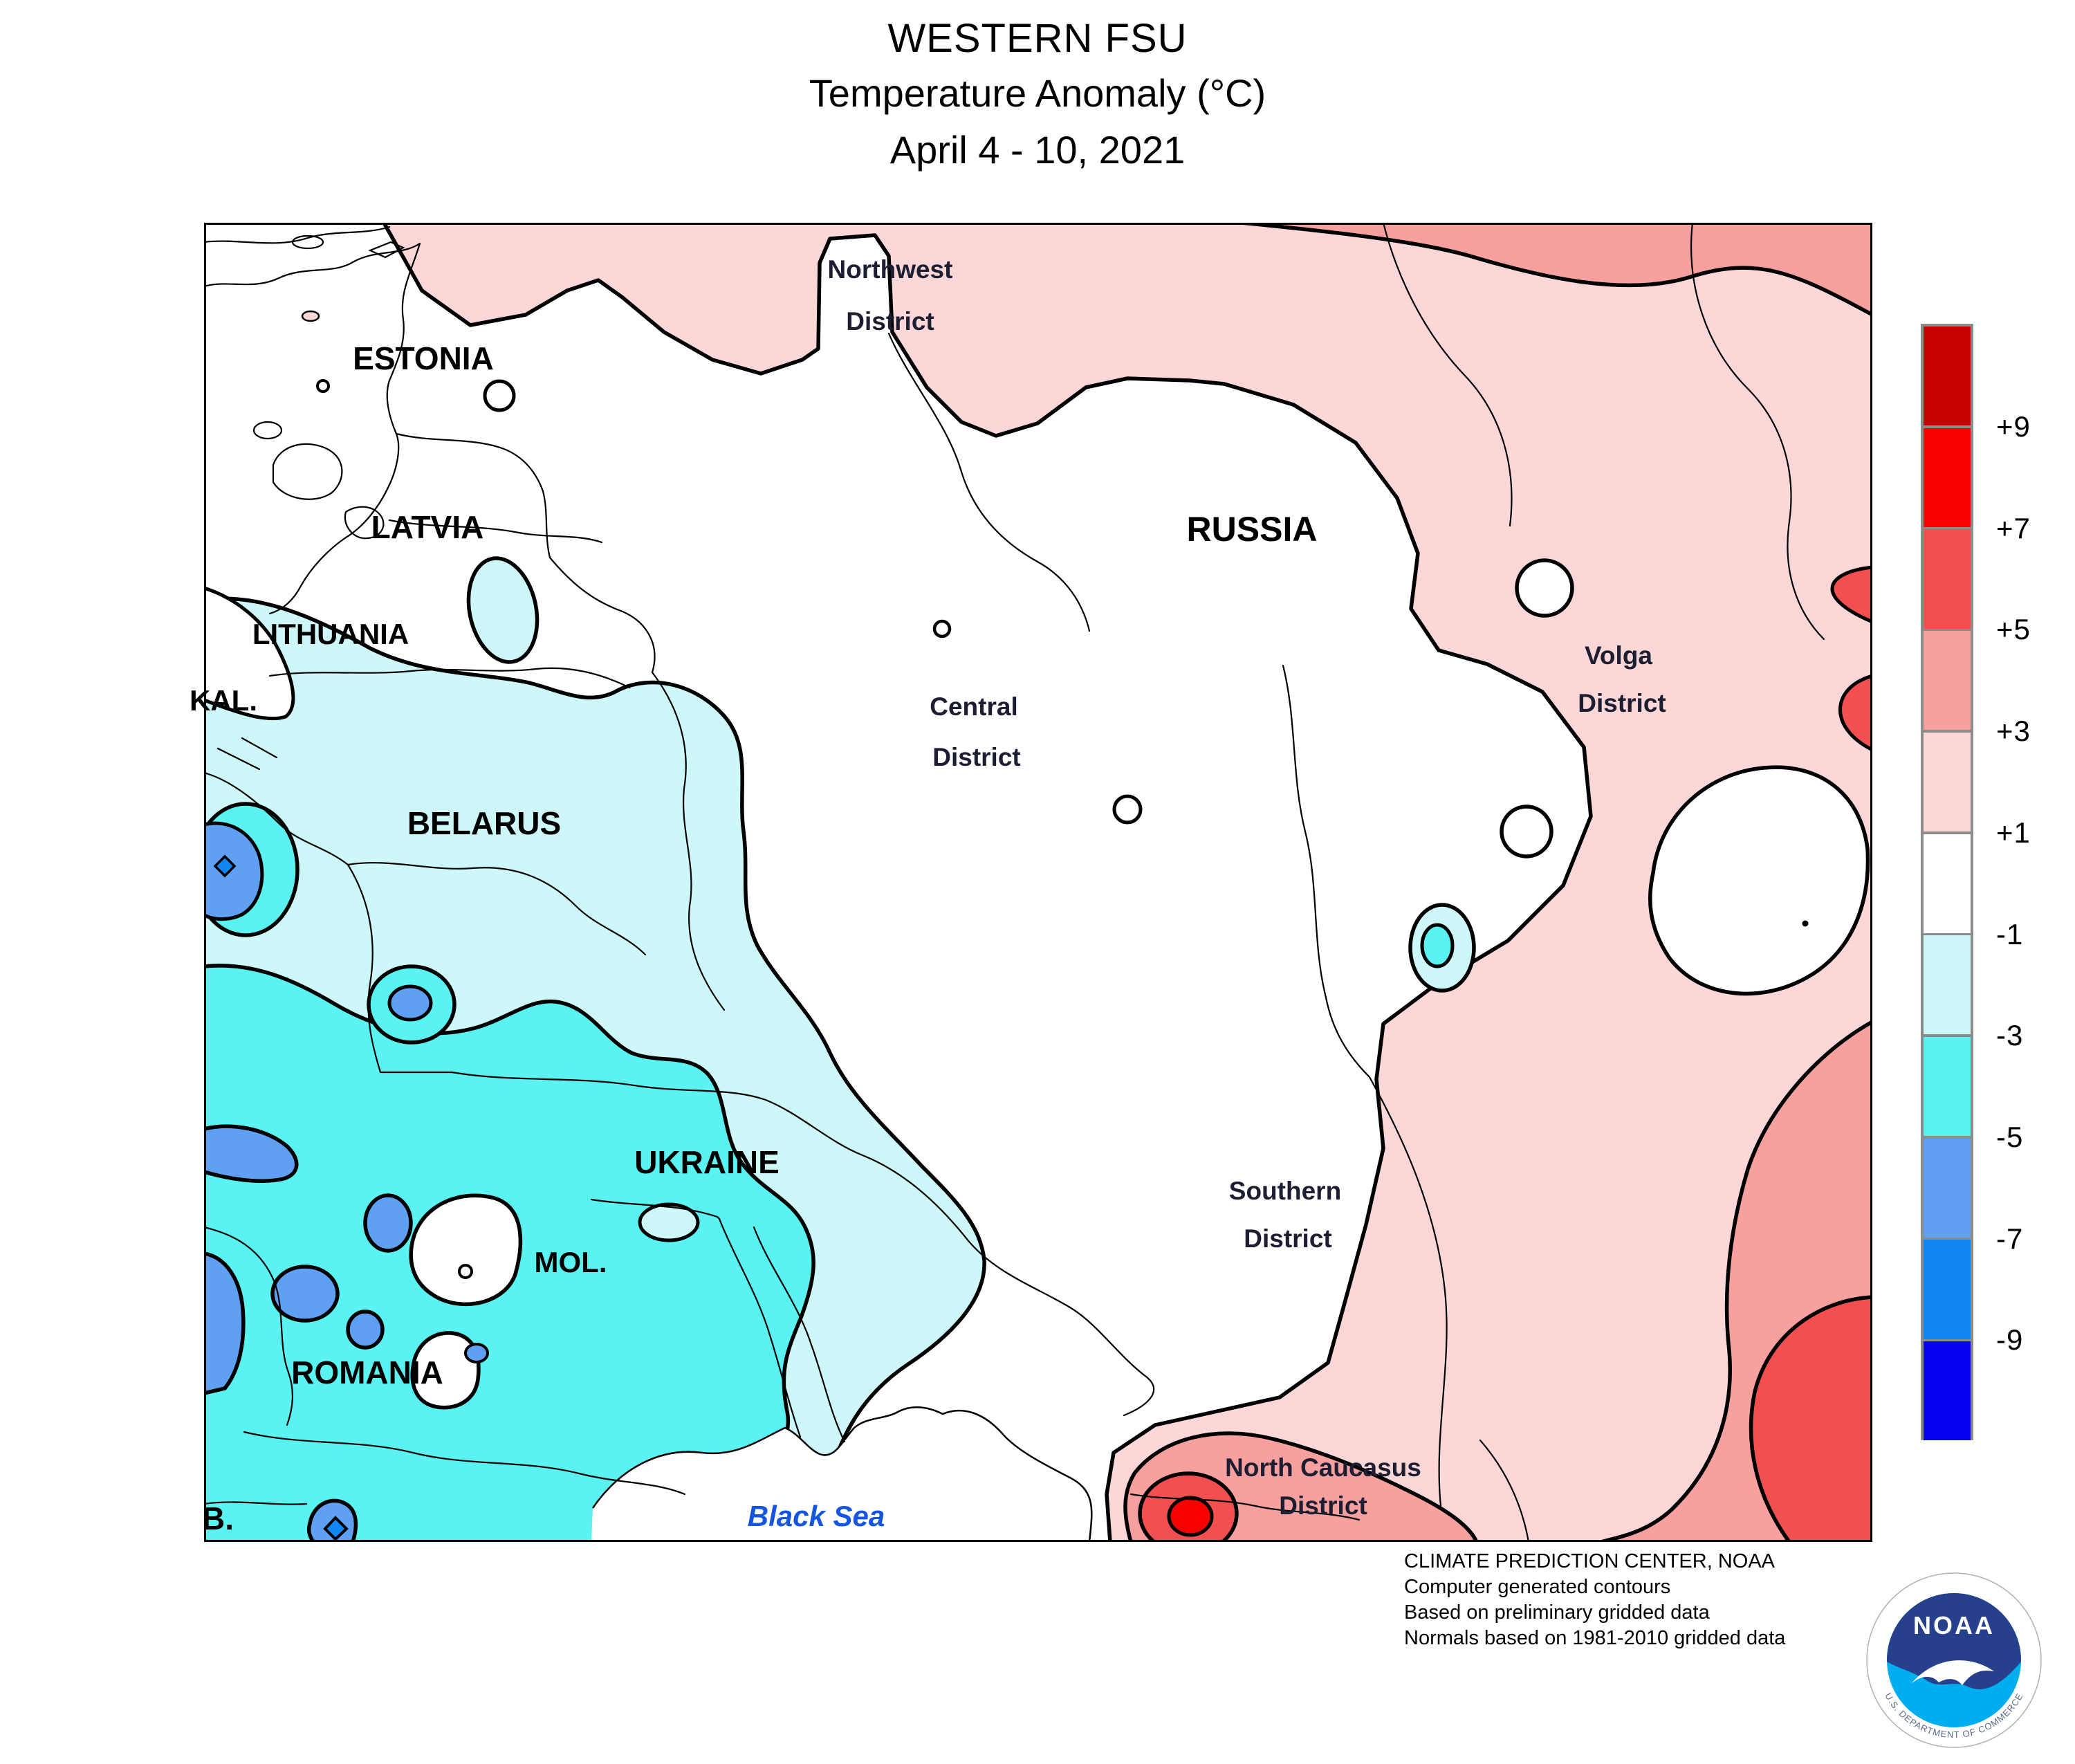  What do you see at coordinates (890, 321) in the screenshot?
I see `label-northwest-district-line2: District` at bounding box center [890, 321].